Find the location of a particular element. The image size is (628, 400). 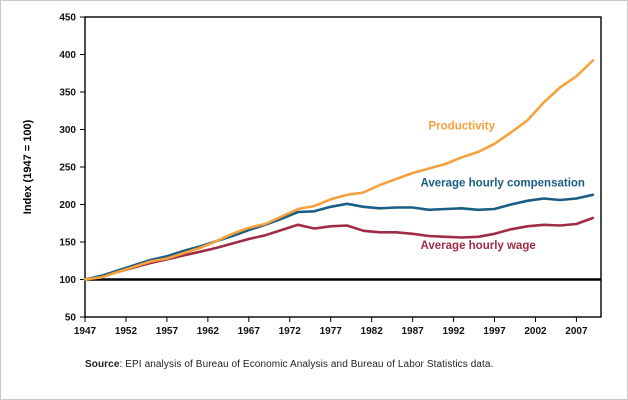

series-label: Average hourly wage is located at coordinates (478, 246).